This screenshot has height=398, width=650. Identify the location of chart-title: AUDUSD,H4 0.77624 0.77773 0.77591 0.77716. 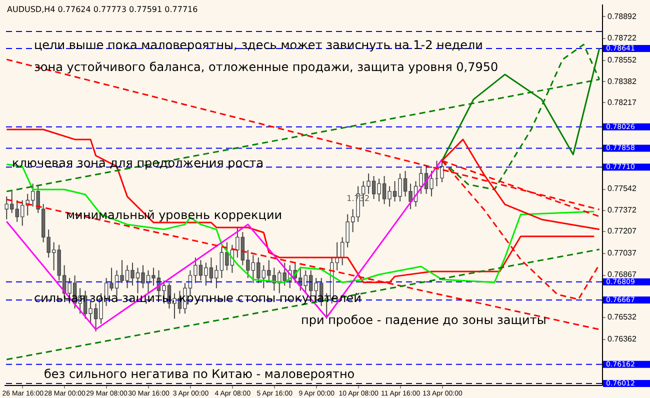
(102, 9).